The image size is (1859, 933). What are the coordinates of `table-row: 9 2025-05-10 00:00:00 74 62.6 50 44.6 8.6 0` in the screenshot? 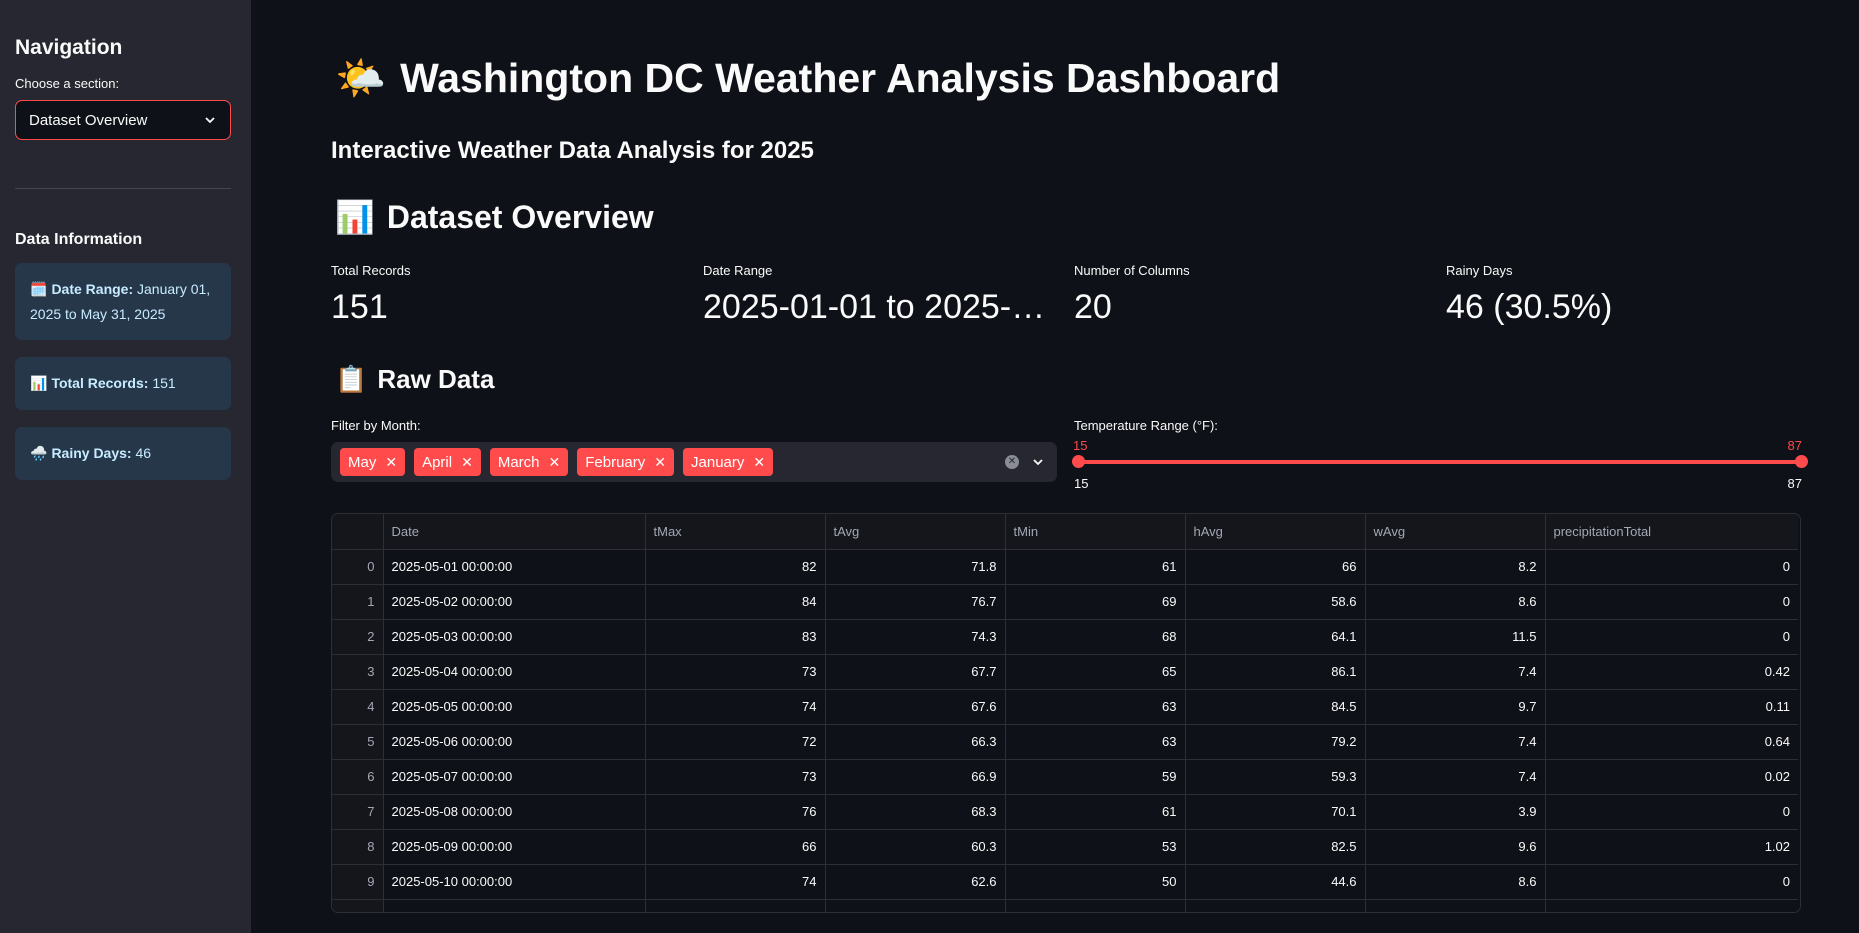 It's located at (1065, 882).